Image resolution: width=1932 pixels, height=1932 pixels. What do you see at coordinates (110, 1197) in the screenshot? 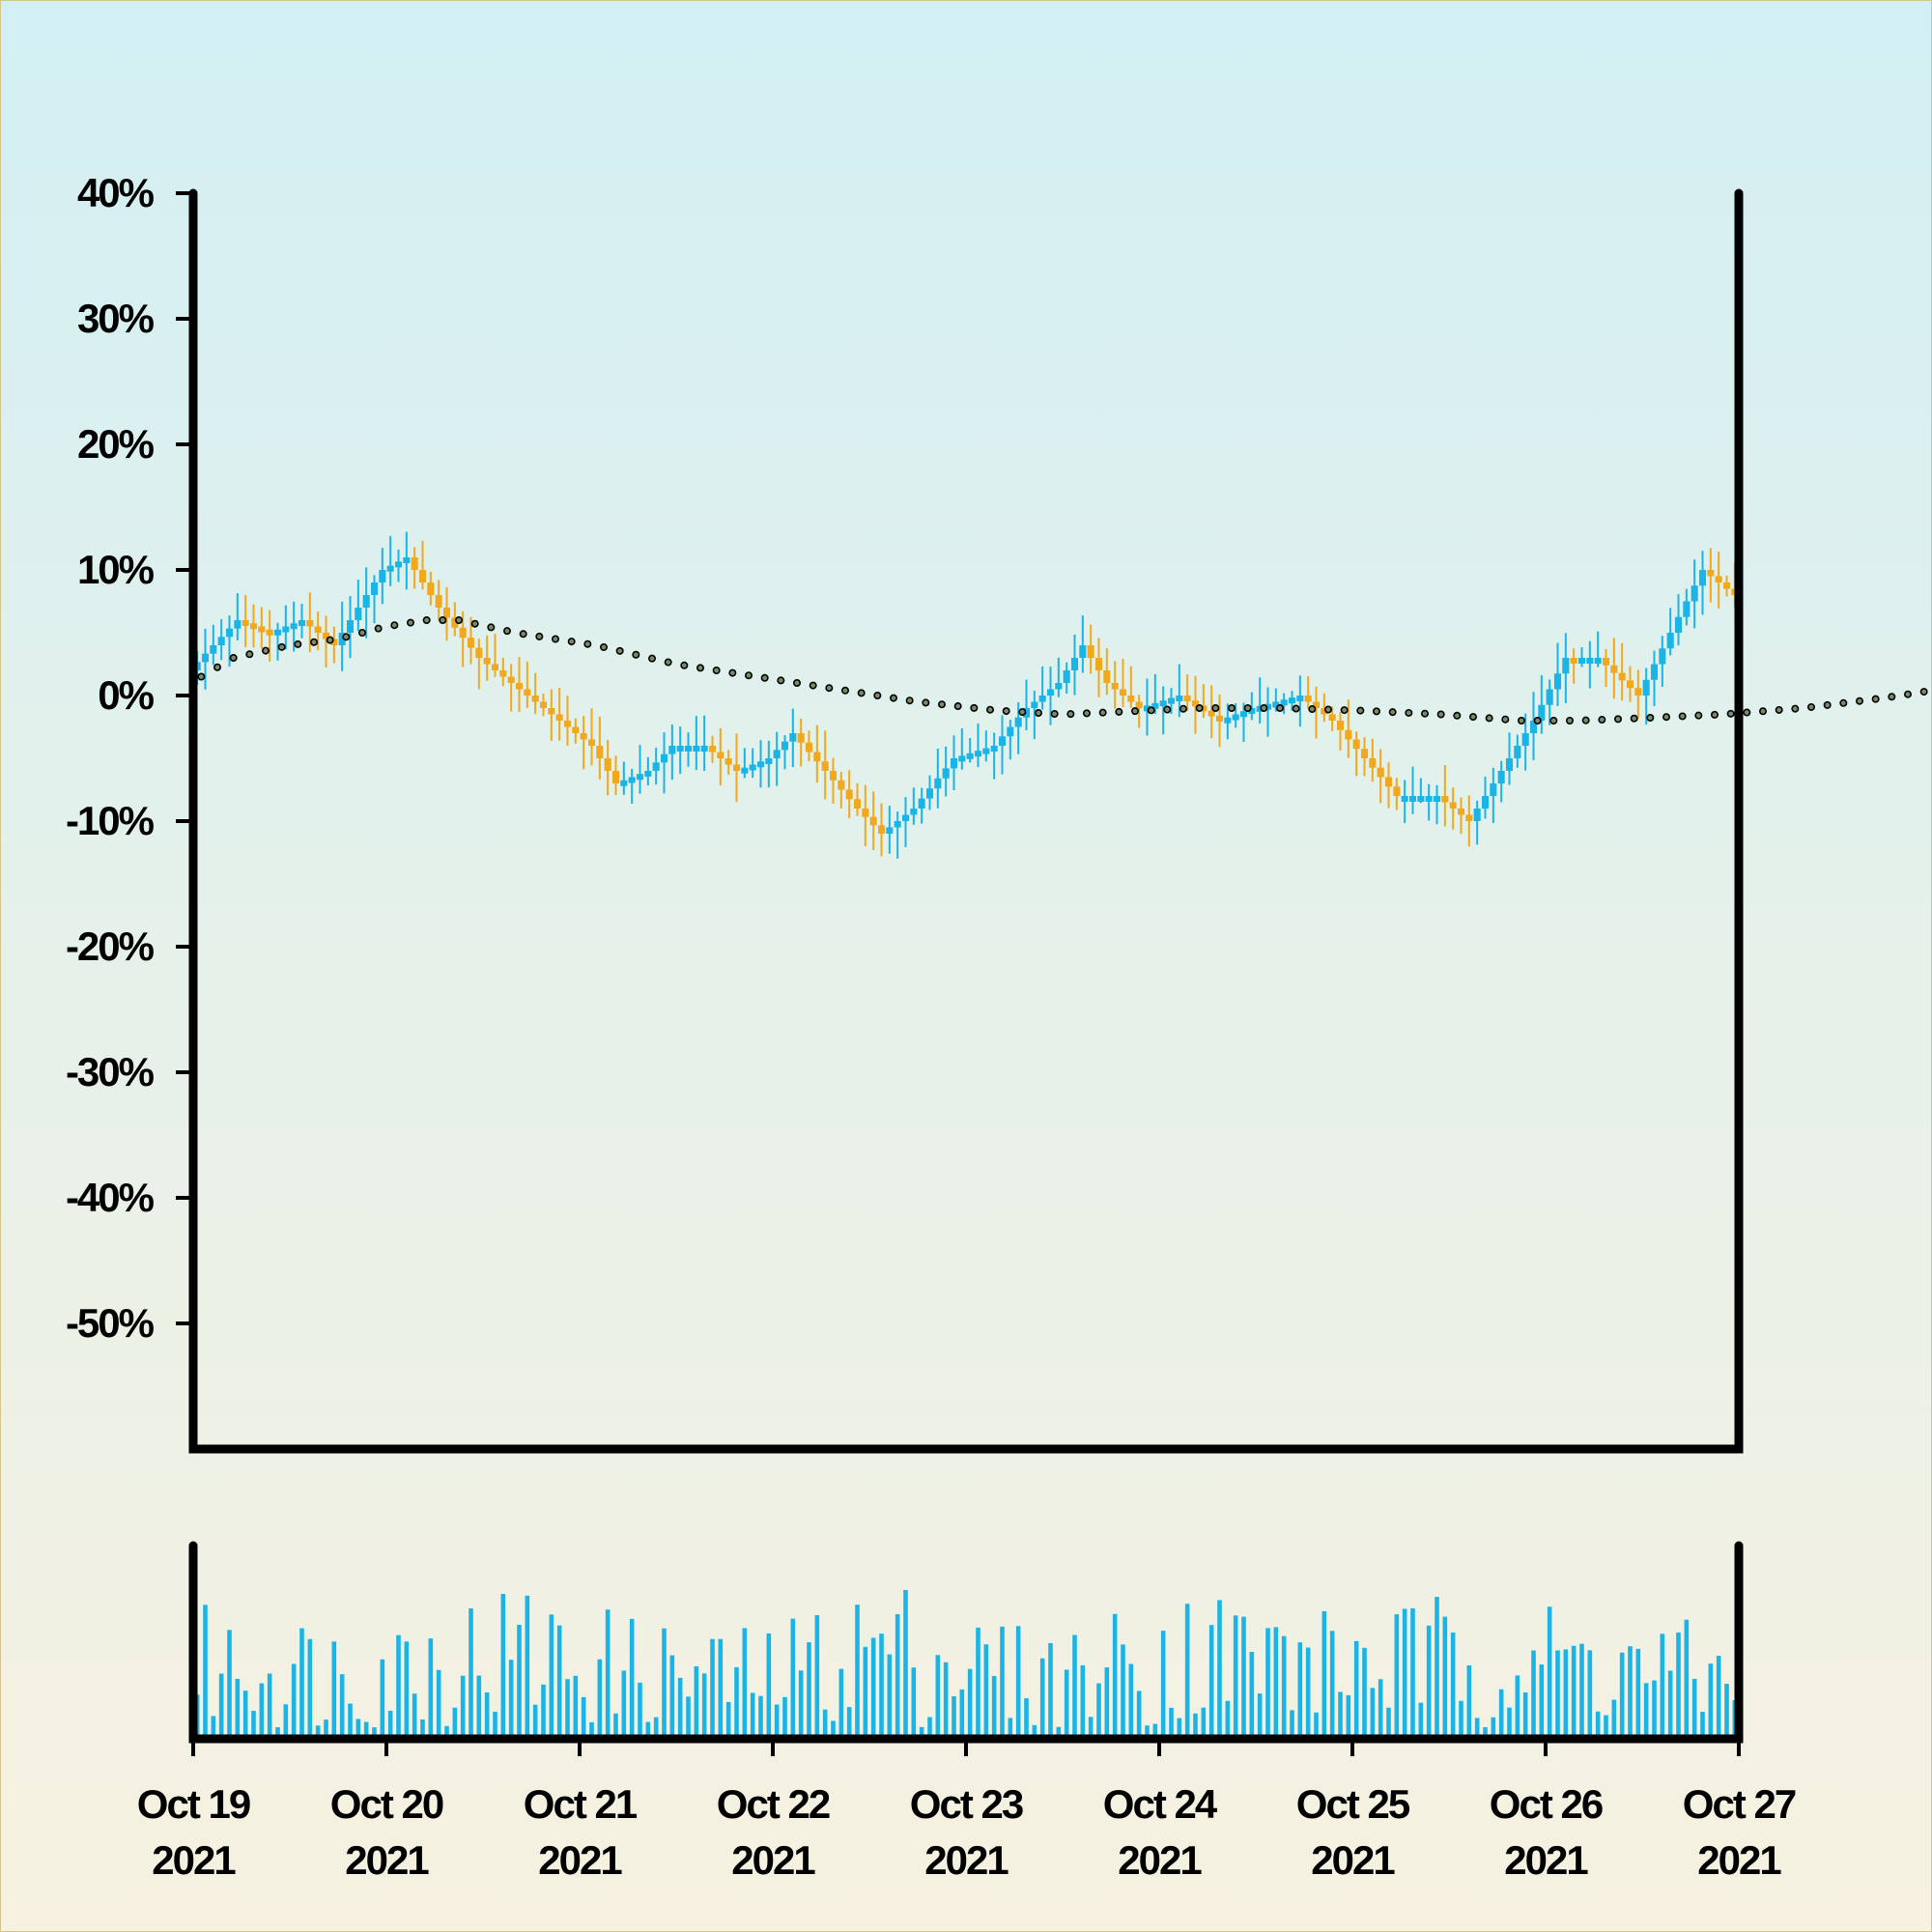
I see `y-tick-label: -40%` at bounding box center [110, 1197].